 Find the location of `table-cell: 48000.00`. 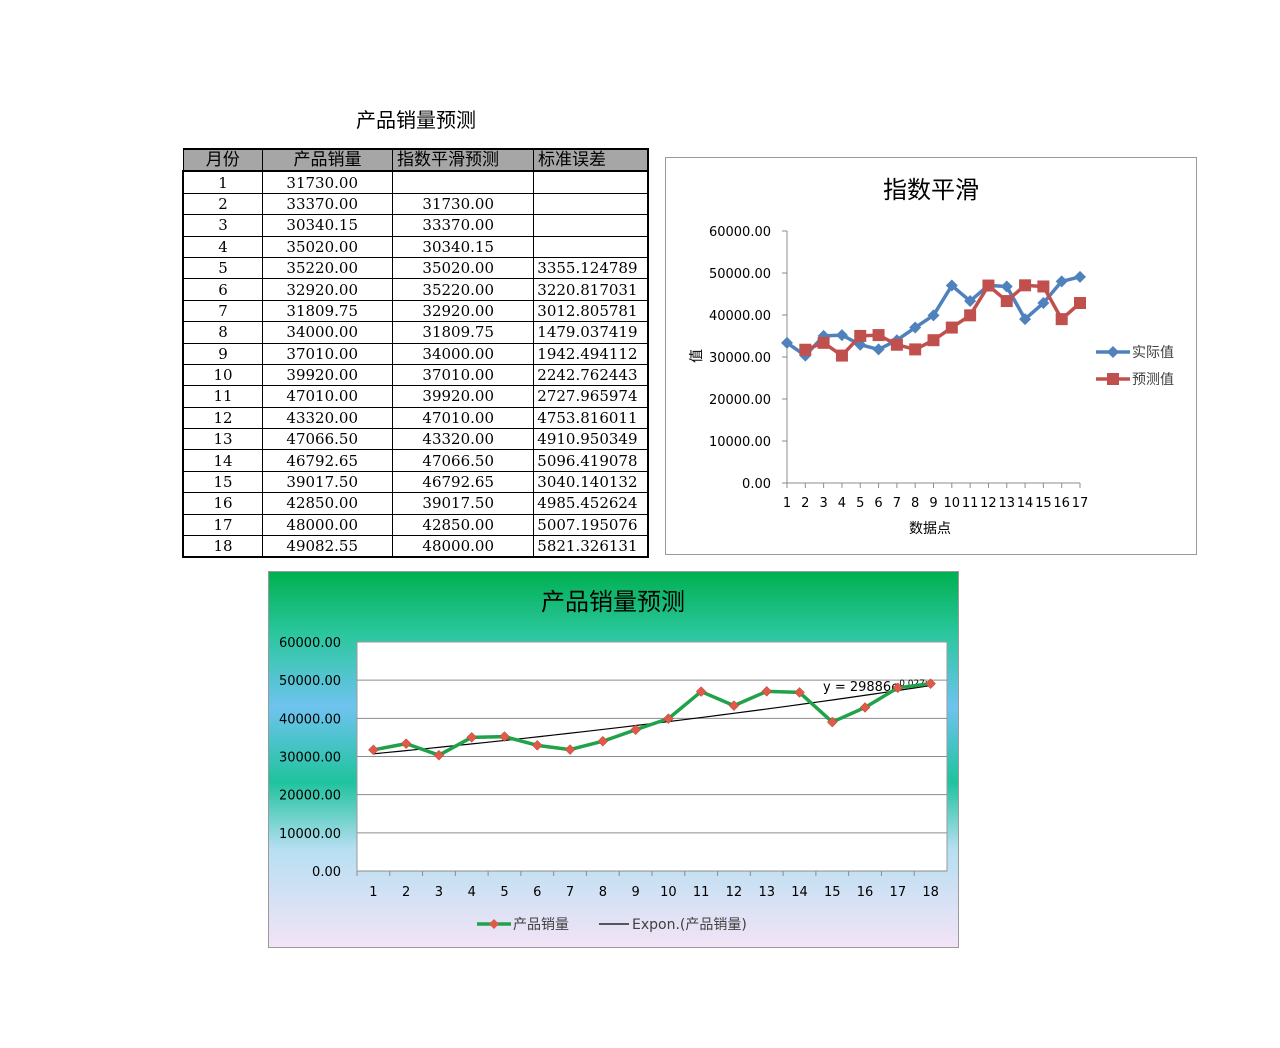

table-cell: 48000.00 is located at coordinates (327, 525).